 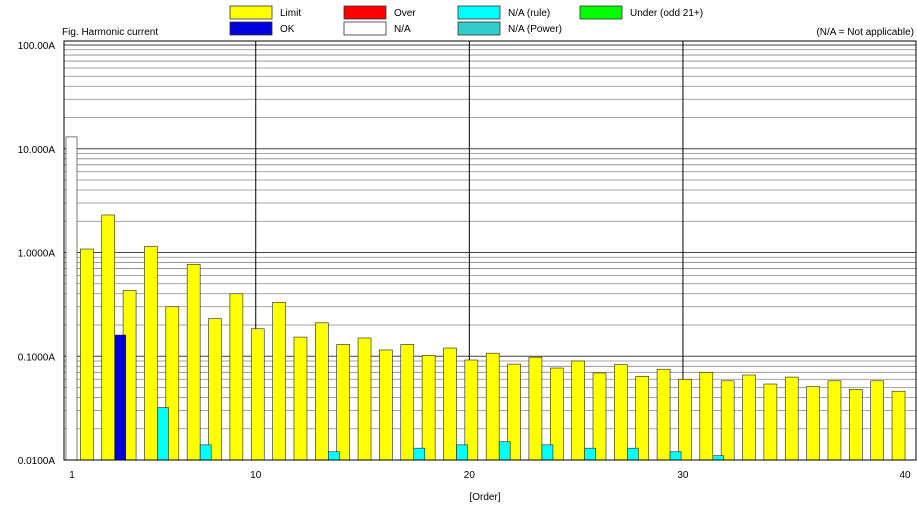 What do you see at coordinates (72, 475) in the screenshot?
I see `x-tick-label: 1` at bounding box center [72, 475].